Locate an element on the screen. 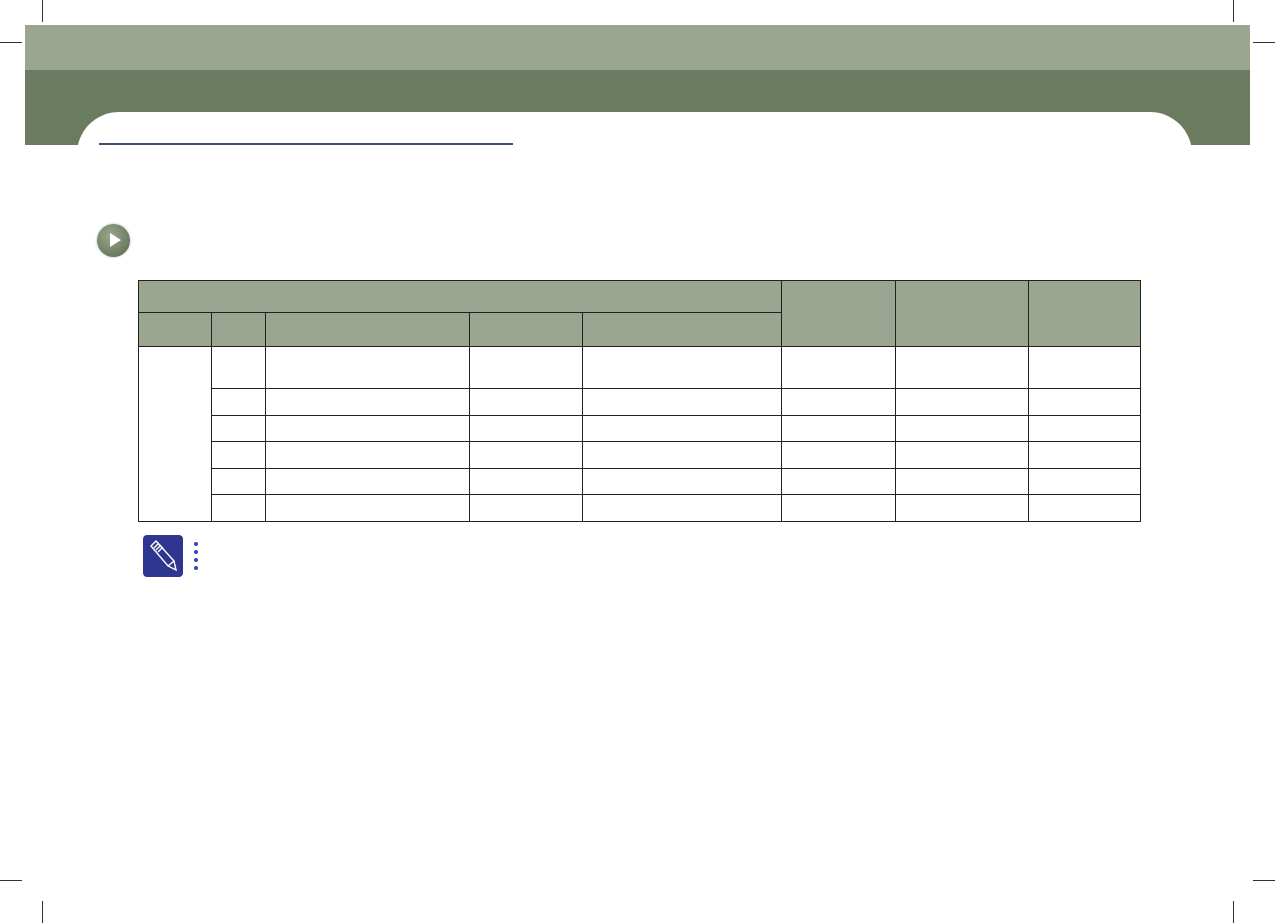 The height and width of the screenshot is (923, 1275). pencil-note-icon is located at coordinates (163, 556).